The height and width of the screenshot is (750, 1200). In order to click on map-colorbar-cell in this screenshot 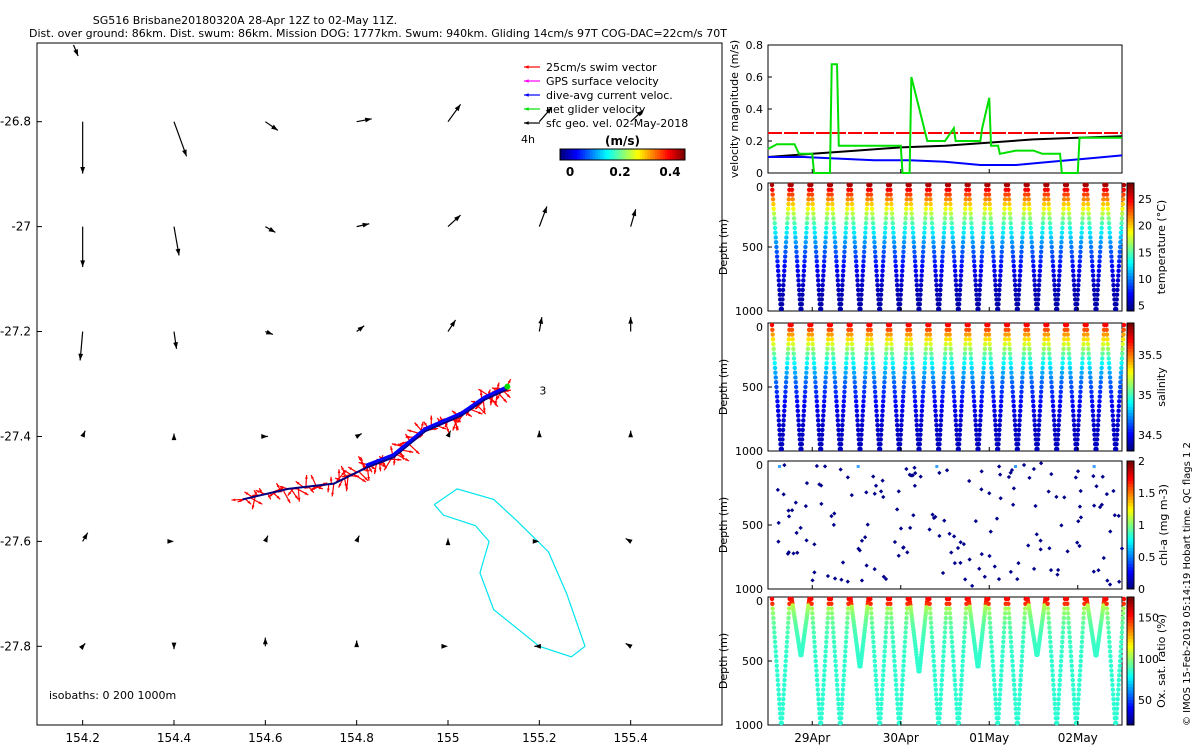, I will do `click(566, 154)`.